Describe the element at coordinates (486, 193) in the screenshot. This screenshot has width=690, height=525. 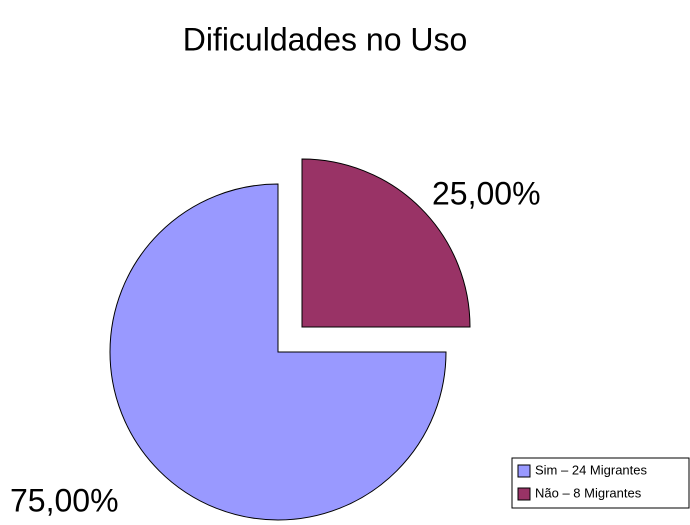
I see `data-label: 25,00%` at that location.